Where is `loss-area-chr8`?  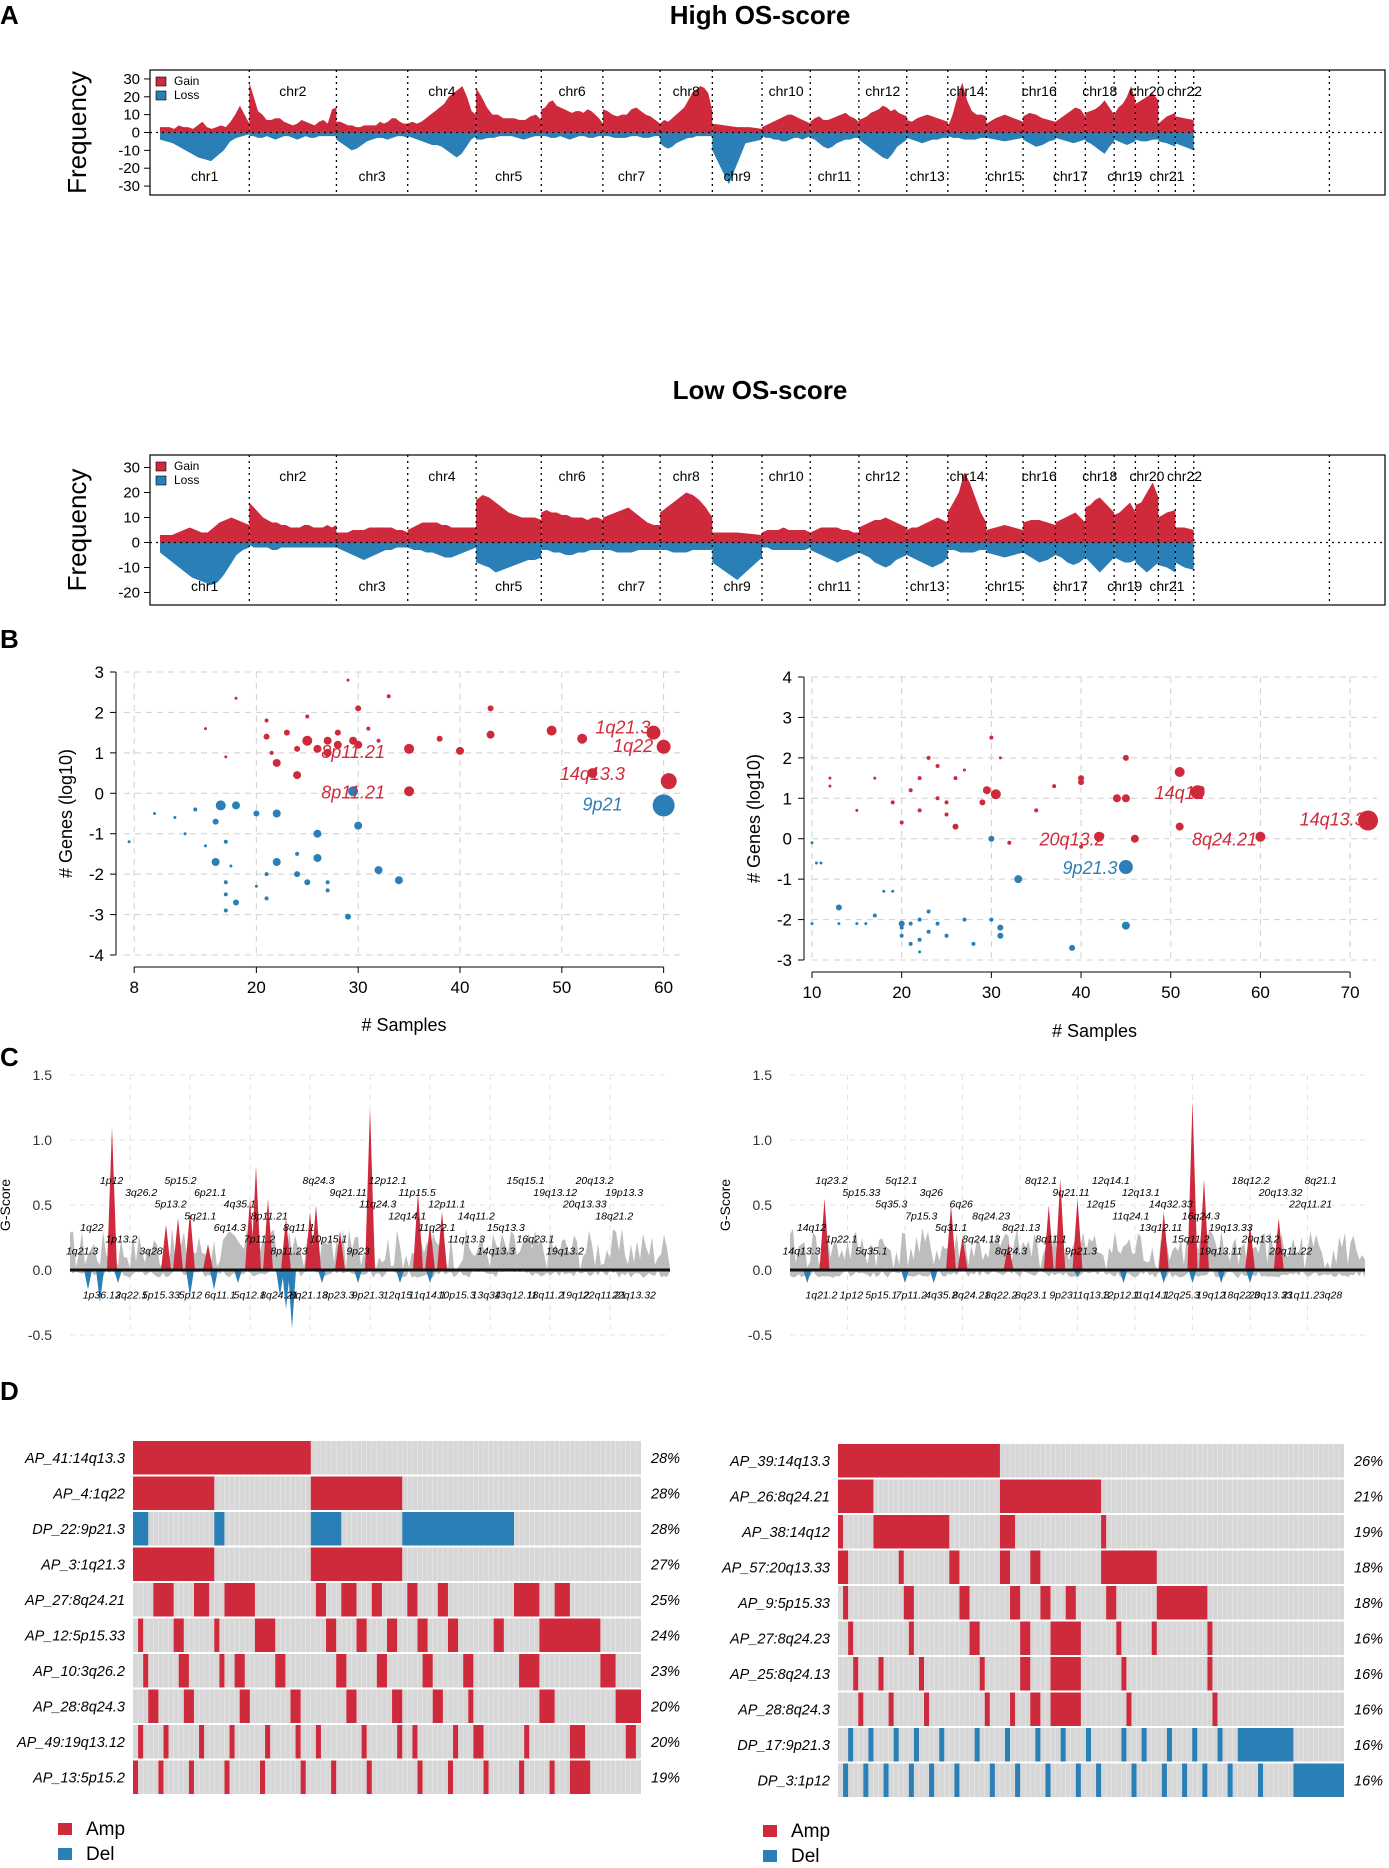
loss-area-chr8 is located at coordinates (686, 547).